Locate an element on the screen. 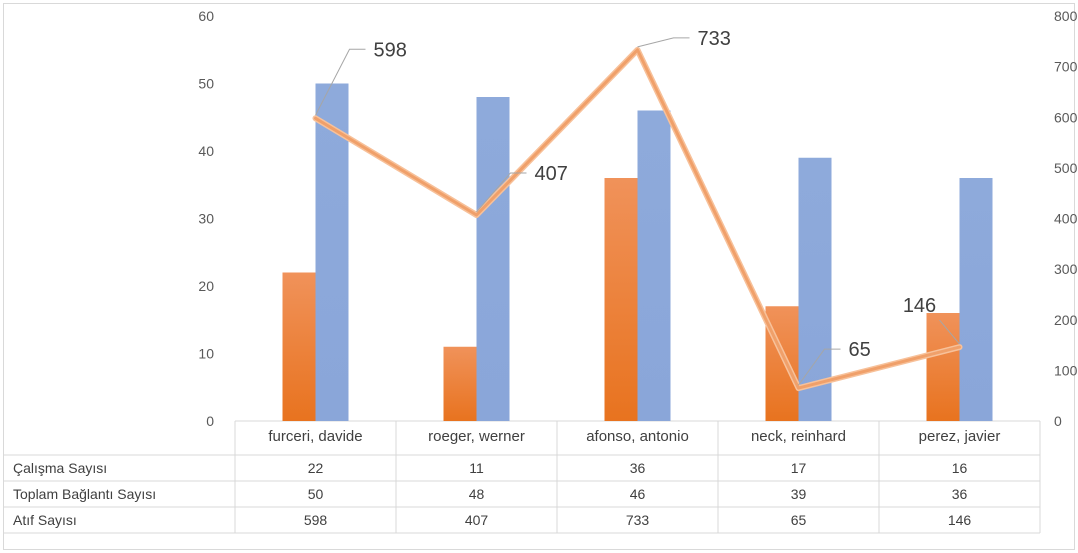 The image size is (1078, 553). right-tick-label: 300 is located at coordinates (1066, 269).